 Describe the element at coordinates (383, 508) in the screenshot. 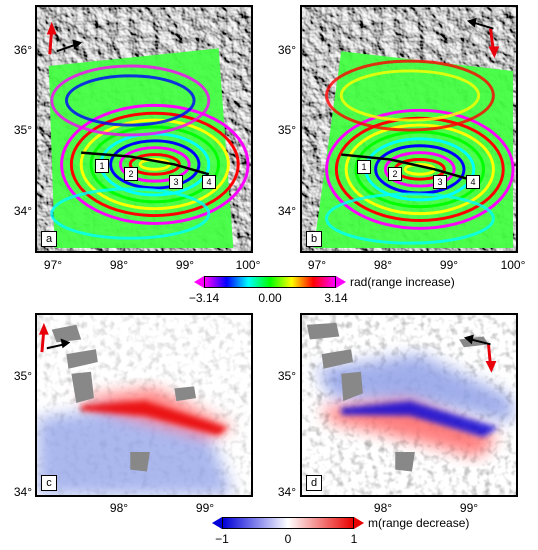

I see `x-tick-bottom-right-1: 98°` at that location.